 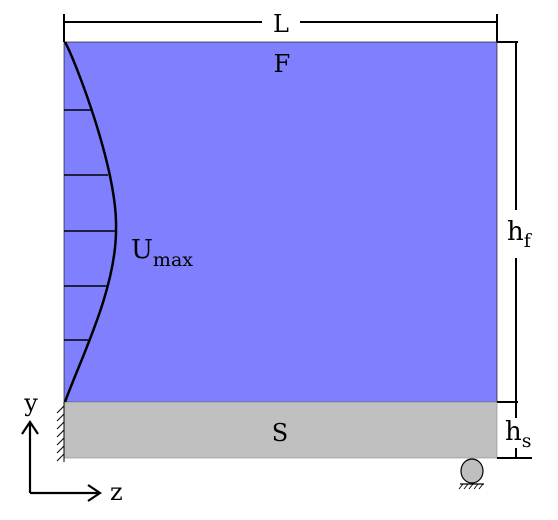 I want to click on solid-label: S, so click(x=280, y=433).